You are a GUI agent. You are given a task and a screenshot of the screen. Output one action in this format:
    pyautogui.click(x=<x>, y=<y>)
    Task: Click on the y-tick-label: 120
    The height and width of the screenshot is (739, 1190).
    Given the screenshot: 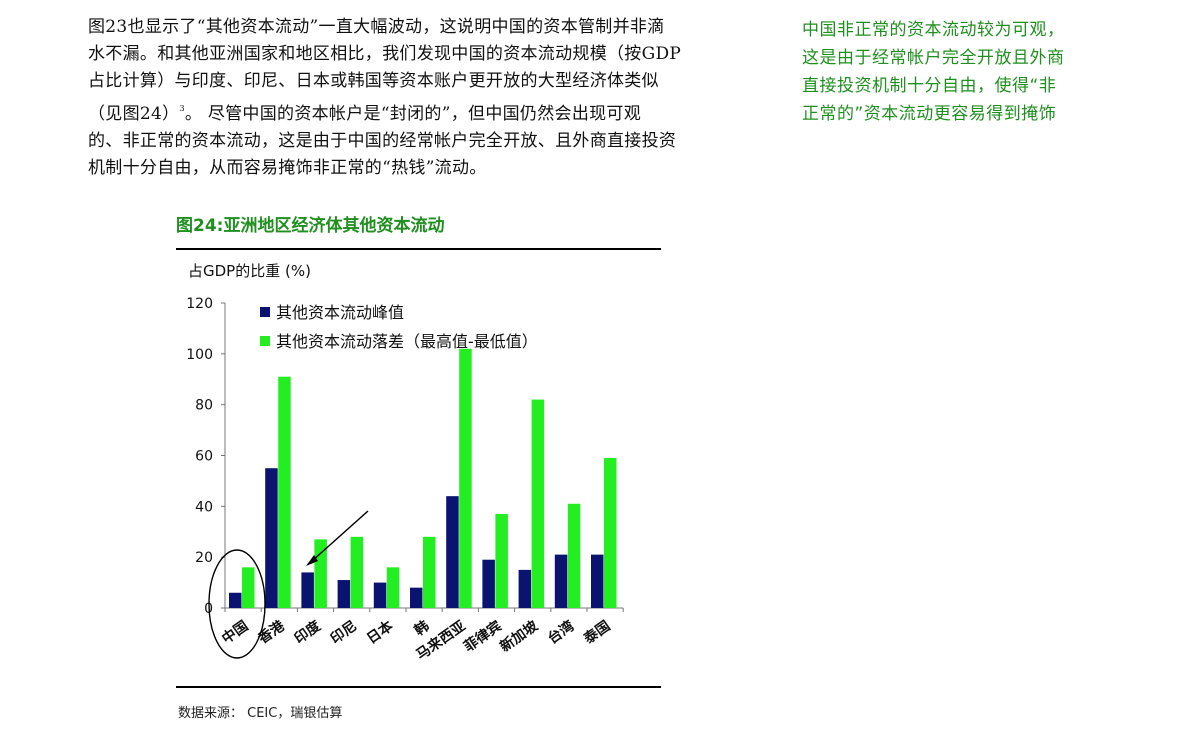 What is the action you would take?
    pyautogui.click(x=199, y=304)
    